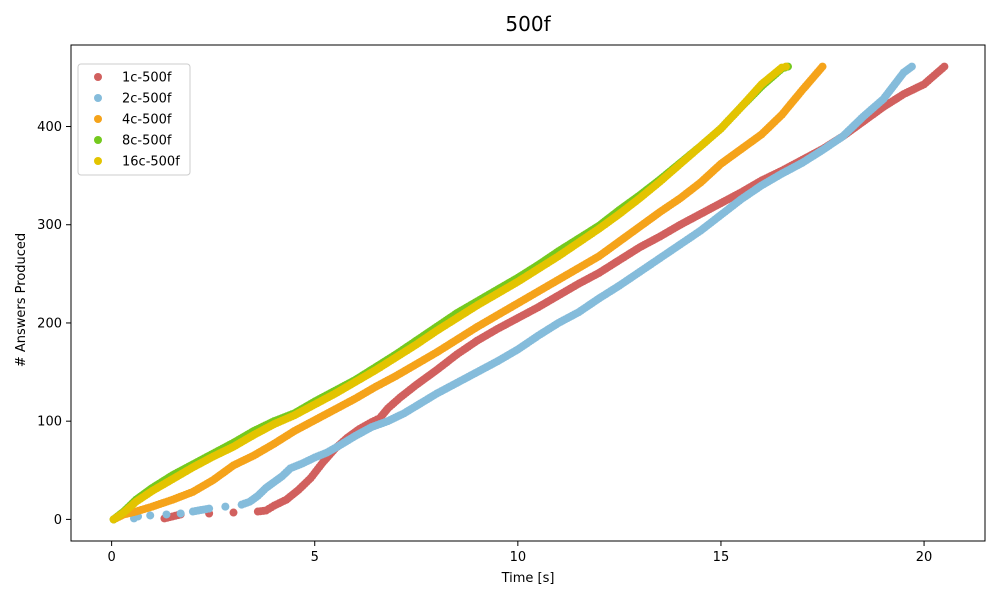 The height and width of the screenshot is (600, 1000). What do you see at coordinates (49, 127) in the screenshot?
I see `y-tick-label: 400` at bounding box center [49, 127].